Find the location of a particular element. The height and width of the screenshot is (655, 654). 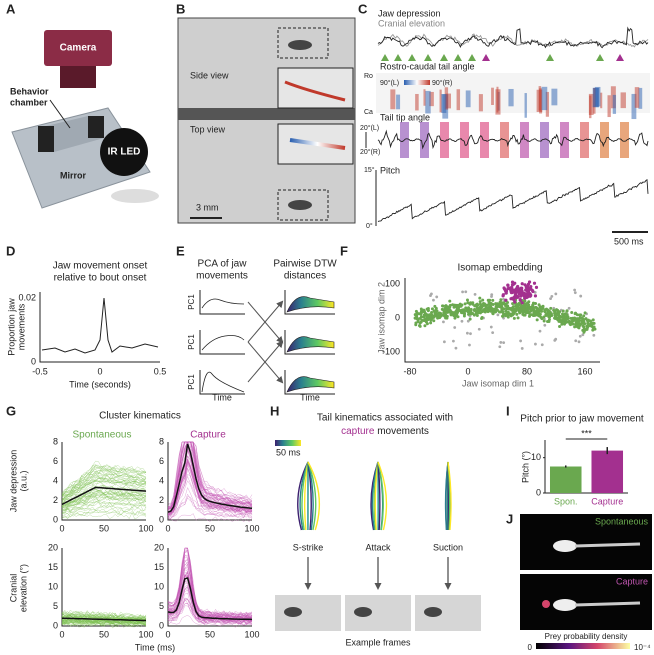

title: PCA of jaw is located at coordinates (223, 264).